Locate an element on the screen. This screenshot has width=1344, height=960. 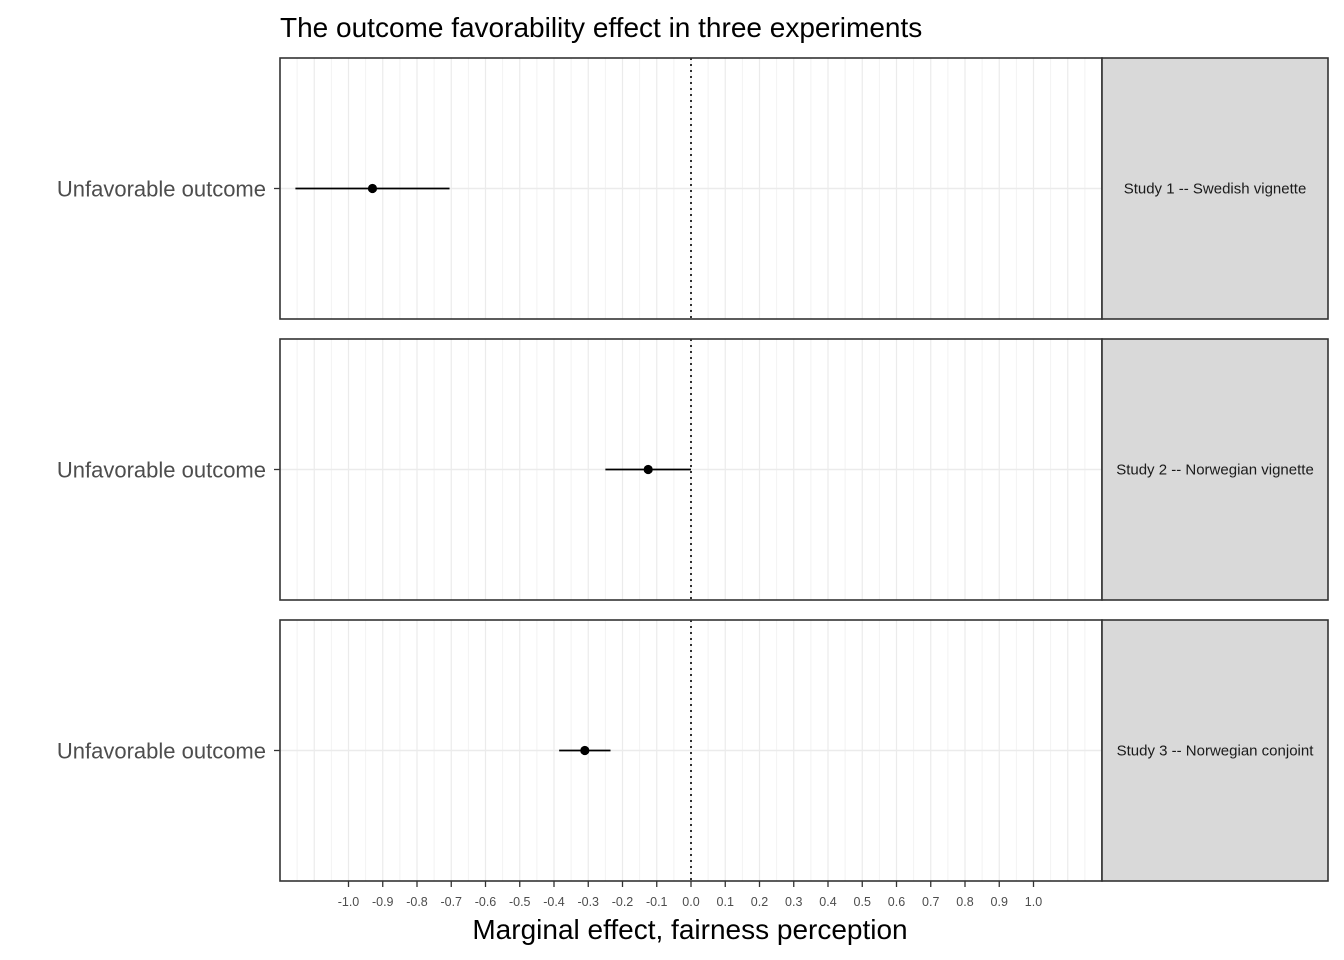
x-axis-tick-label: -0.5 is located at coordinates (520, 902).